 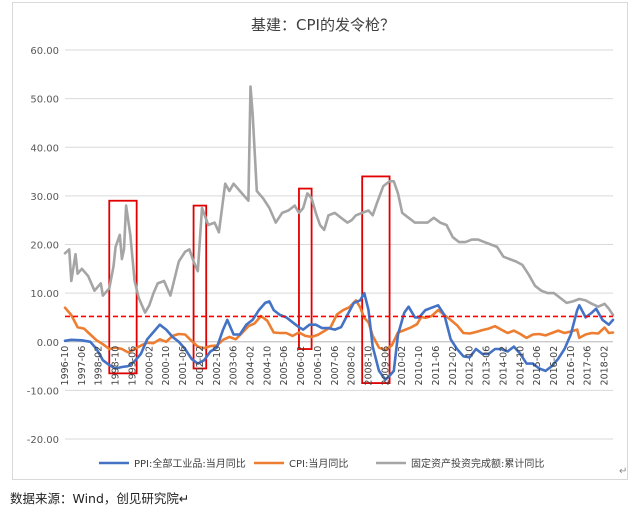 I want to click on y-tick-label: 0.00, so click(x=48, y=343).